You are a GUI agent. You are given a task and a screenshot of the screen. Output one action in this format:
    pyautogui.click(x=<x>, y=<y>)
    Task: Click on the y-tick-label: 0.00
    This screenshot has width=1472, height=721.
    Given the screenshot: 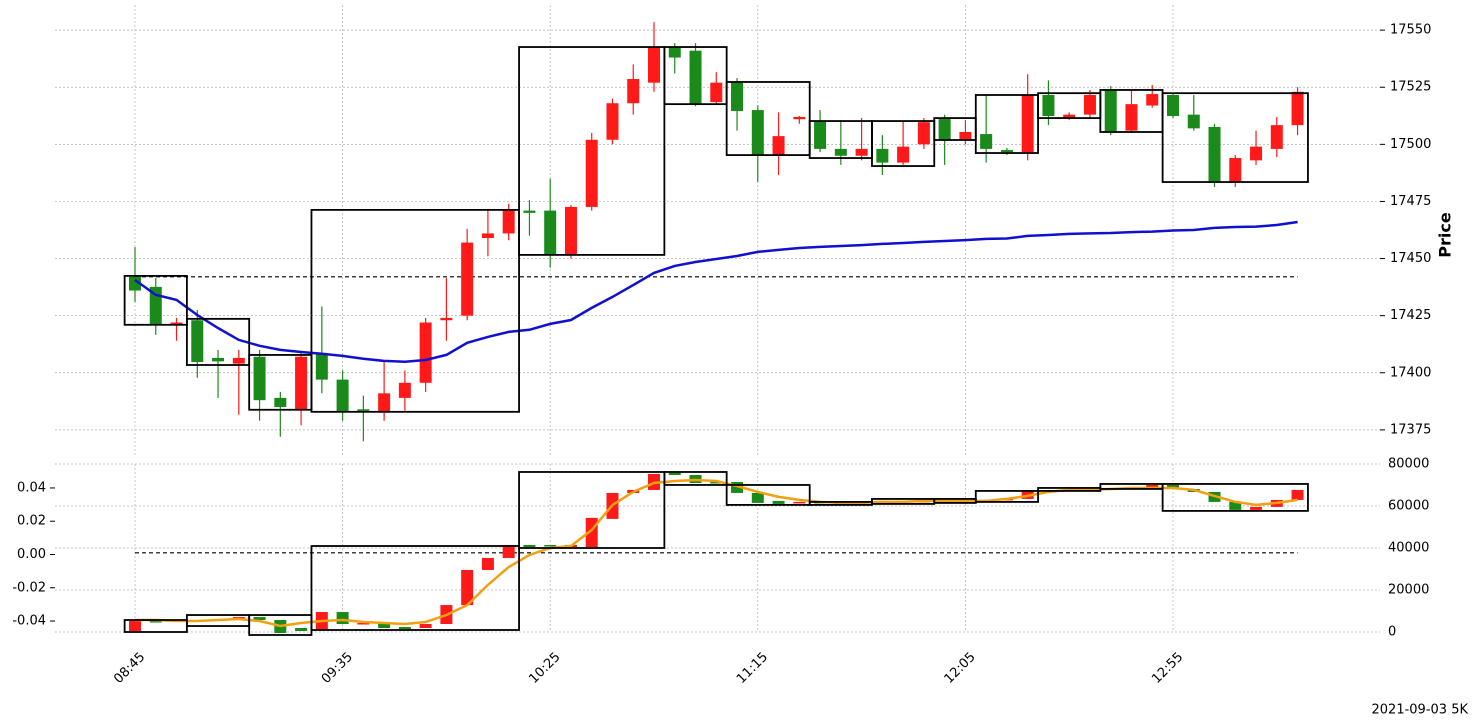 What is the action you would take?
    pyautogui.click(x=31, y=554)
    